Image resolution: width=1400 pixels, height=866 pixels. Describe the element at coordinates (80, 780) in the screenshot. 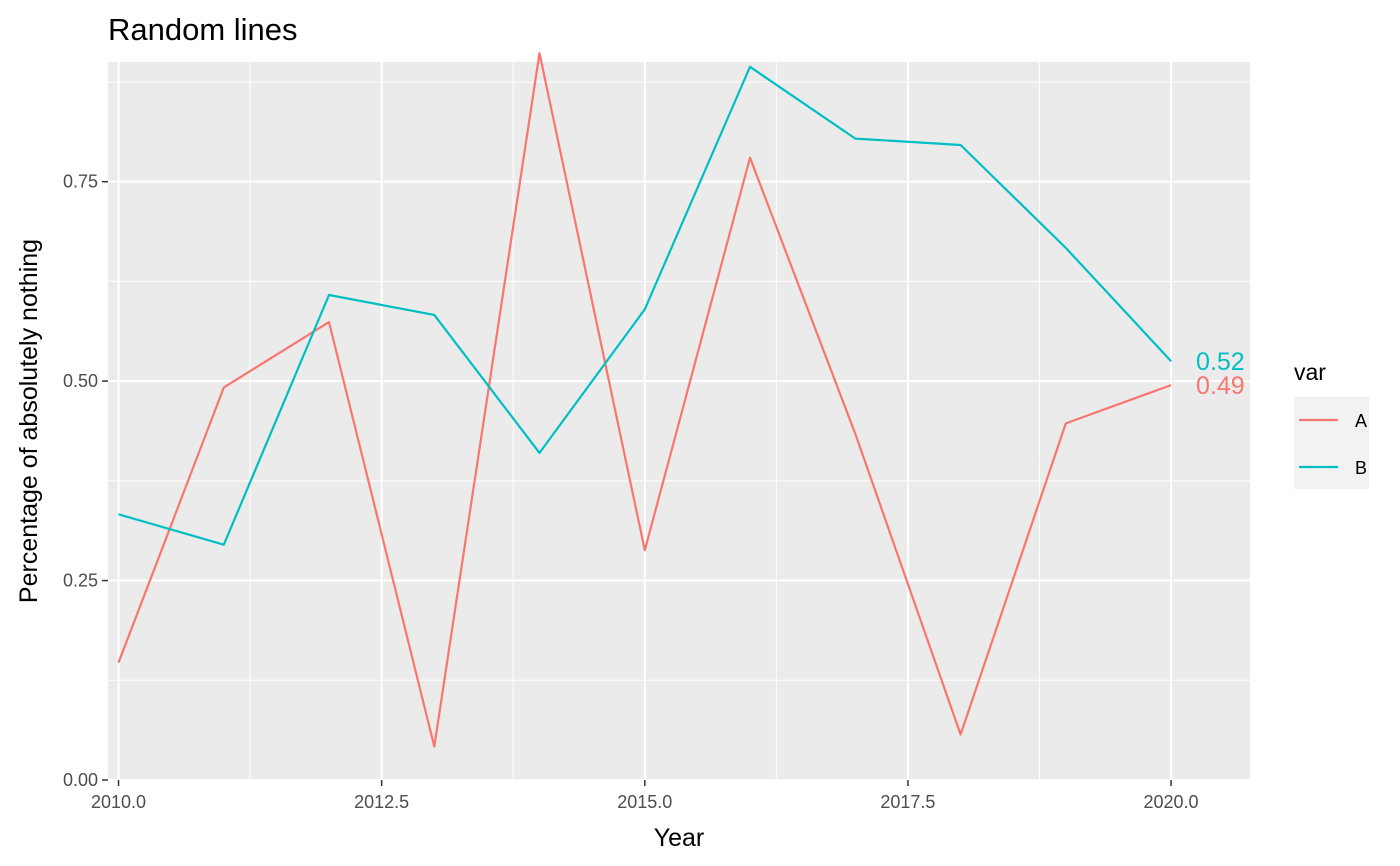

I see `y-tick-label: 0.00` at that location.